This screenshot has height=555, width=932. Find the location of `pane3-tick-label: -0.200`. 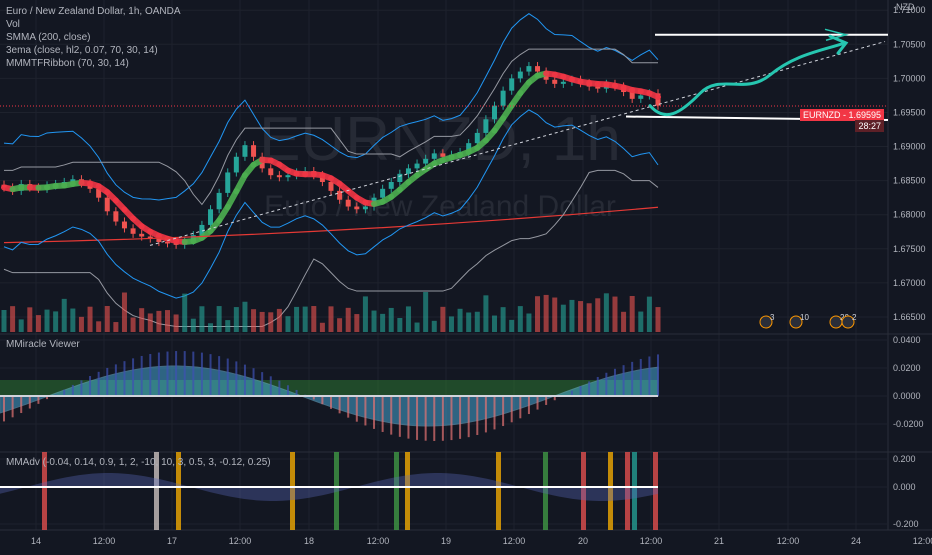

pane3-tick-label: -0.200 is located at coordinates (906, 524).